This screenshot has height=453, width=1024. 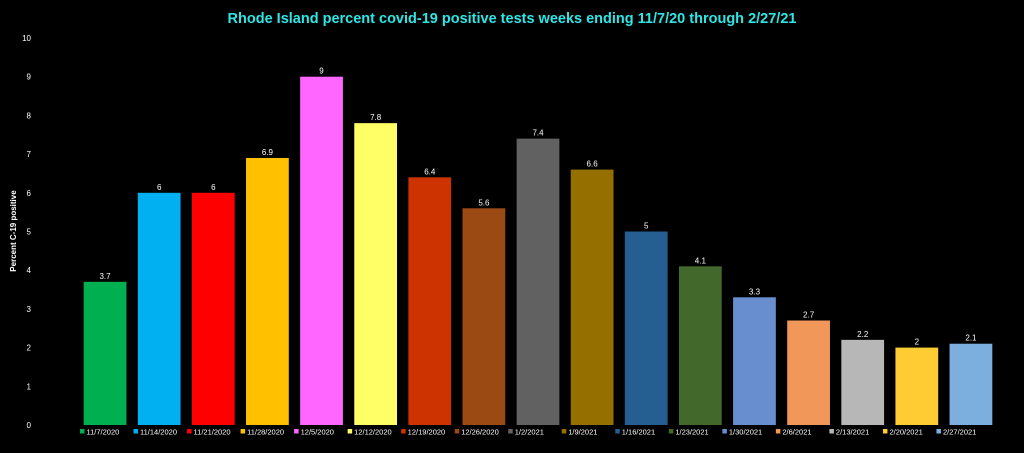 What do you see at coordinates (430, 171) in the screenshot?
I see `data-label: 6.4` at bounding box center [430, 171].